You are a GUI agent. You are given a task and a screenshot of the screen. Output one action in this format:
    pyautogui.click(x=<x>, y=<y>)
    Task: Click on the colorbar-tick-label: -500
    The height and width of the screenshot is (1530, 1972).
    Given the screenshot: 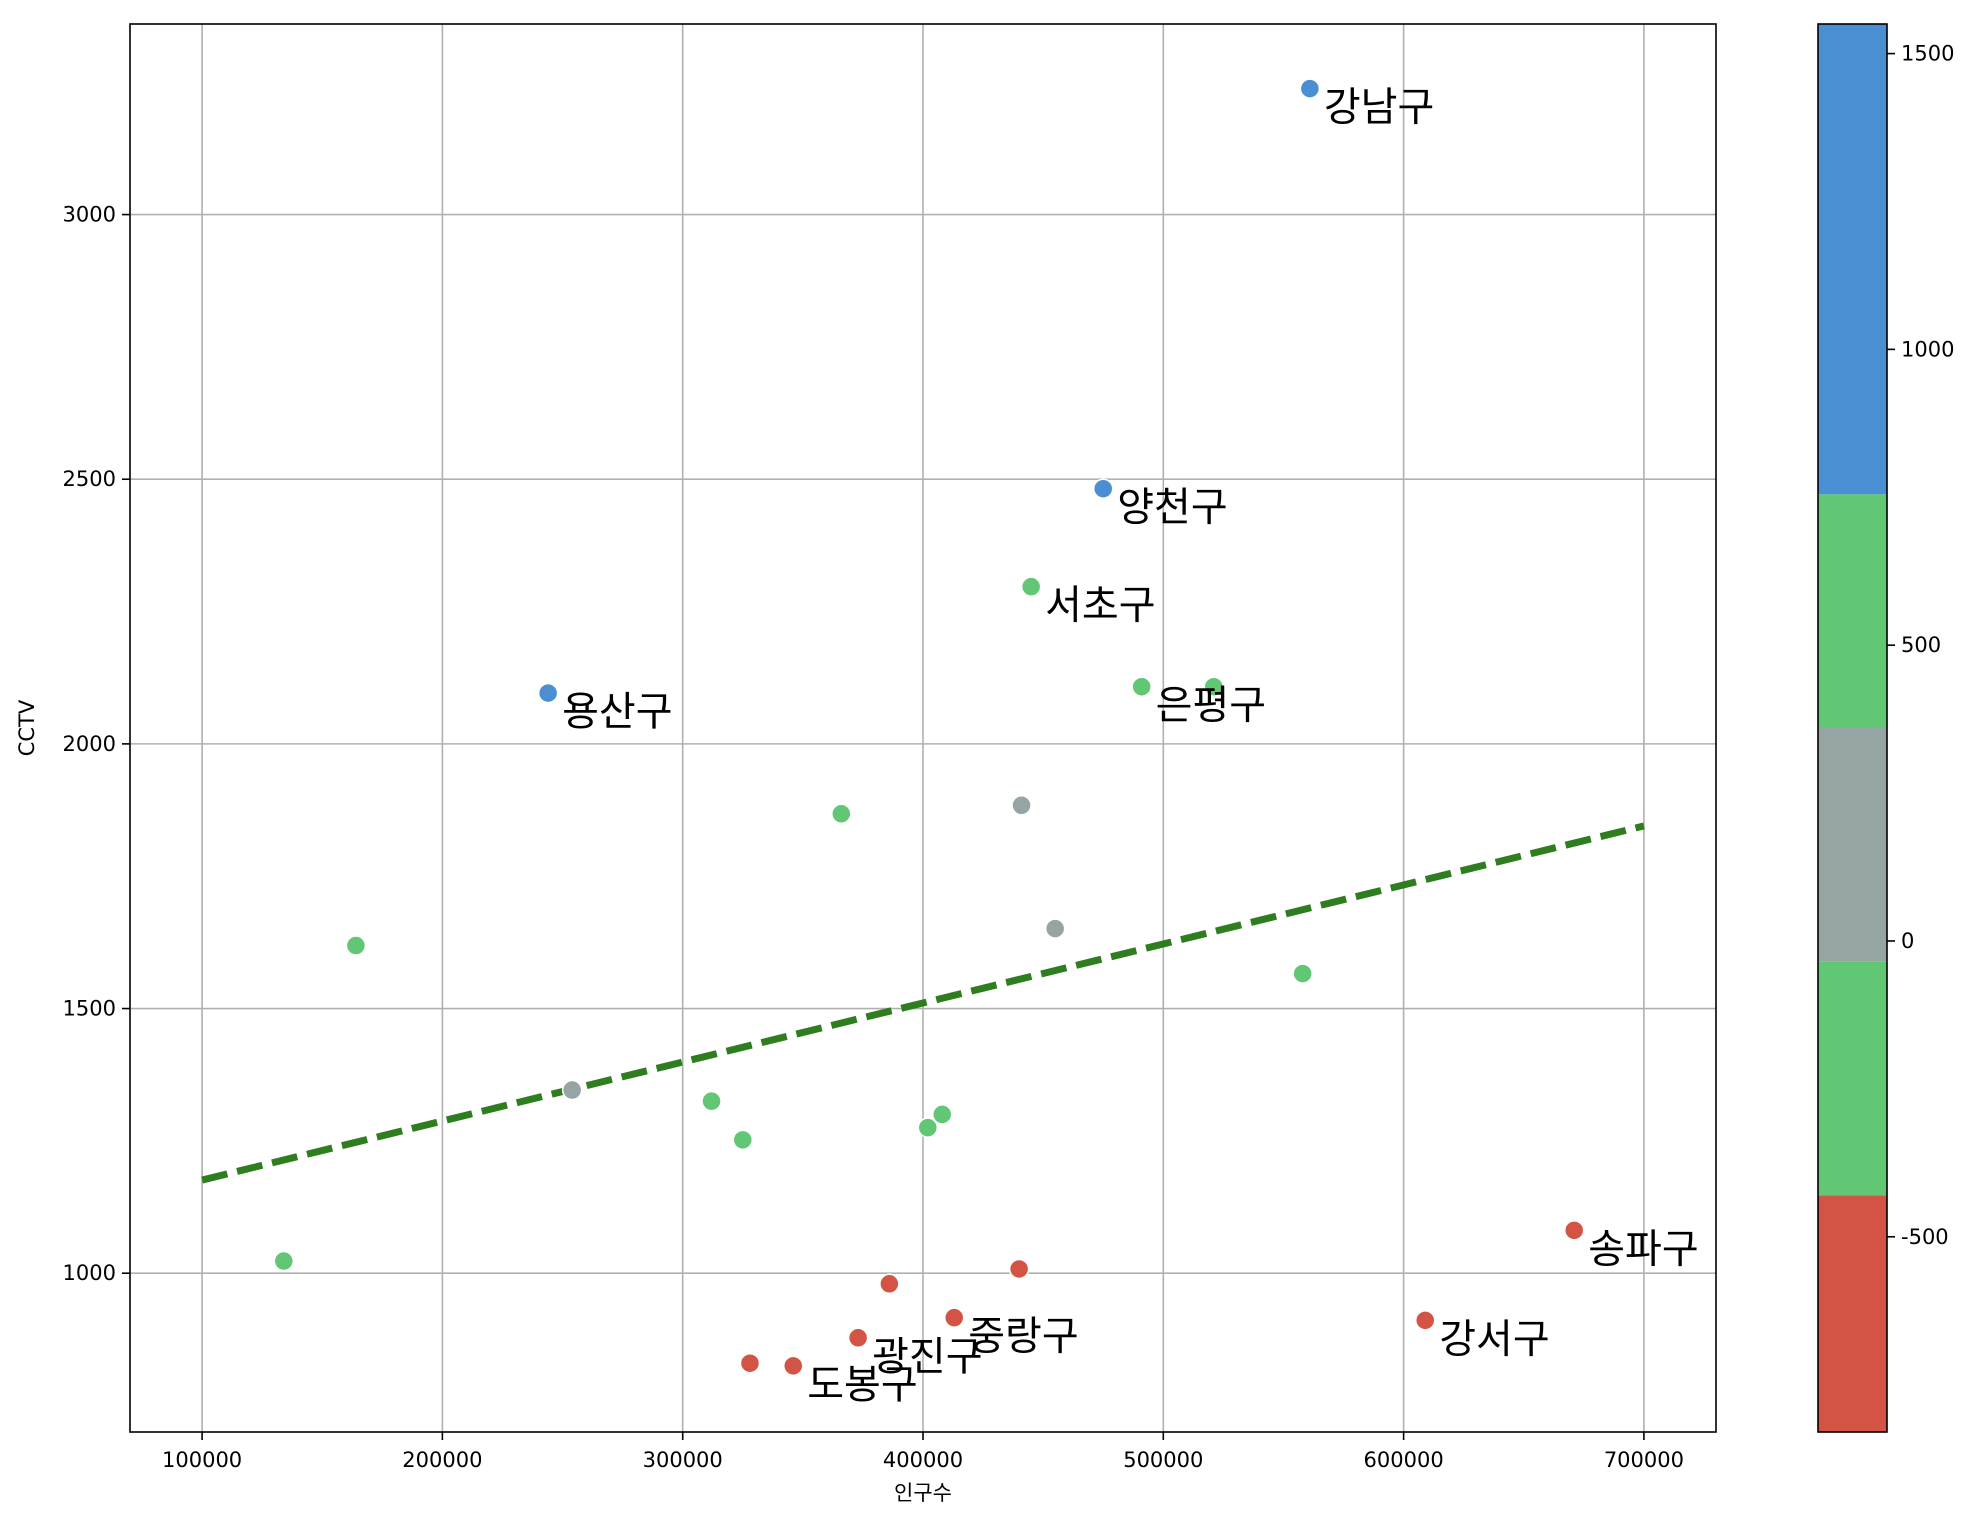 What is the action you would take?
    pyautogui.click(x=1925, y=1237)
    